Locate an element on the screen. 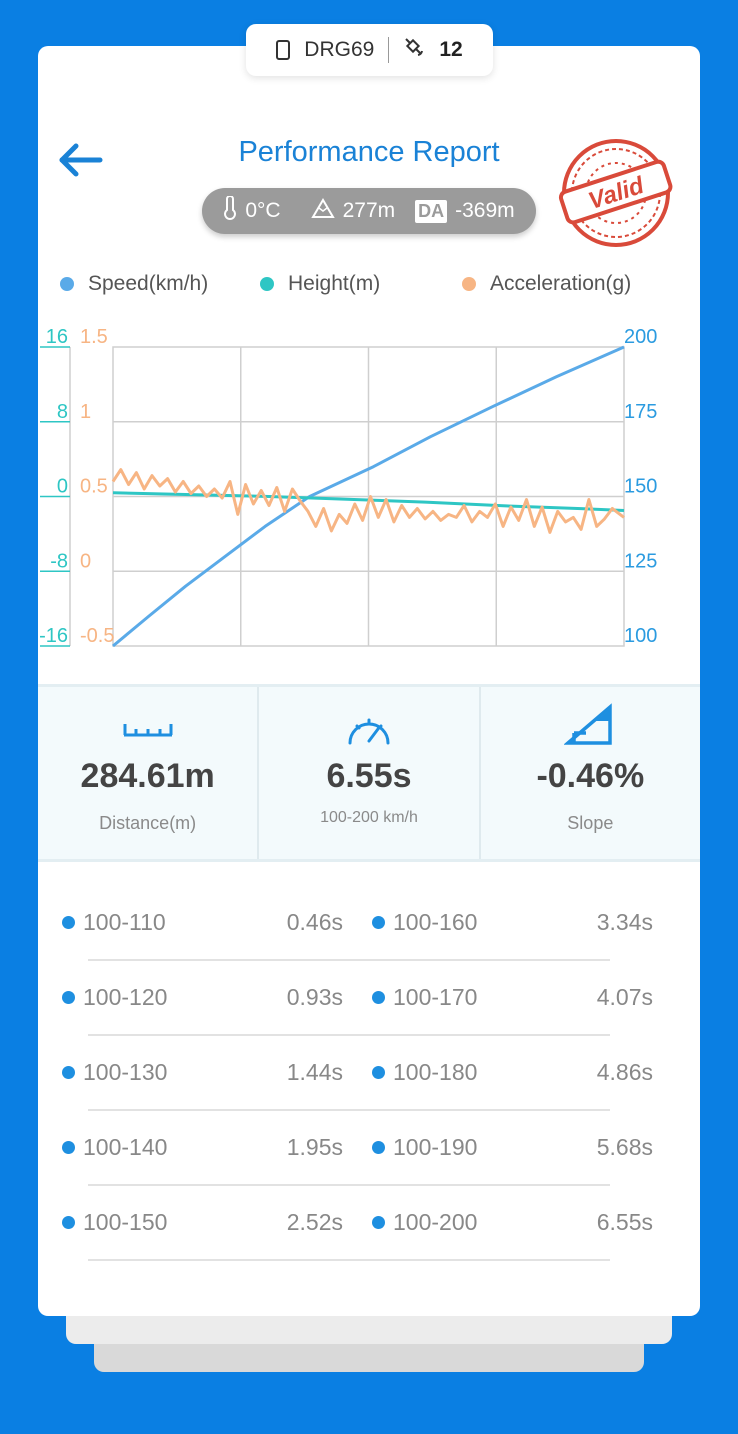  split-time: 1.95s is located at coordinates (314, 1147).